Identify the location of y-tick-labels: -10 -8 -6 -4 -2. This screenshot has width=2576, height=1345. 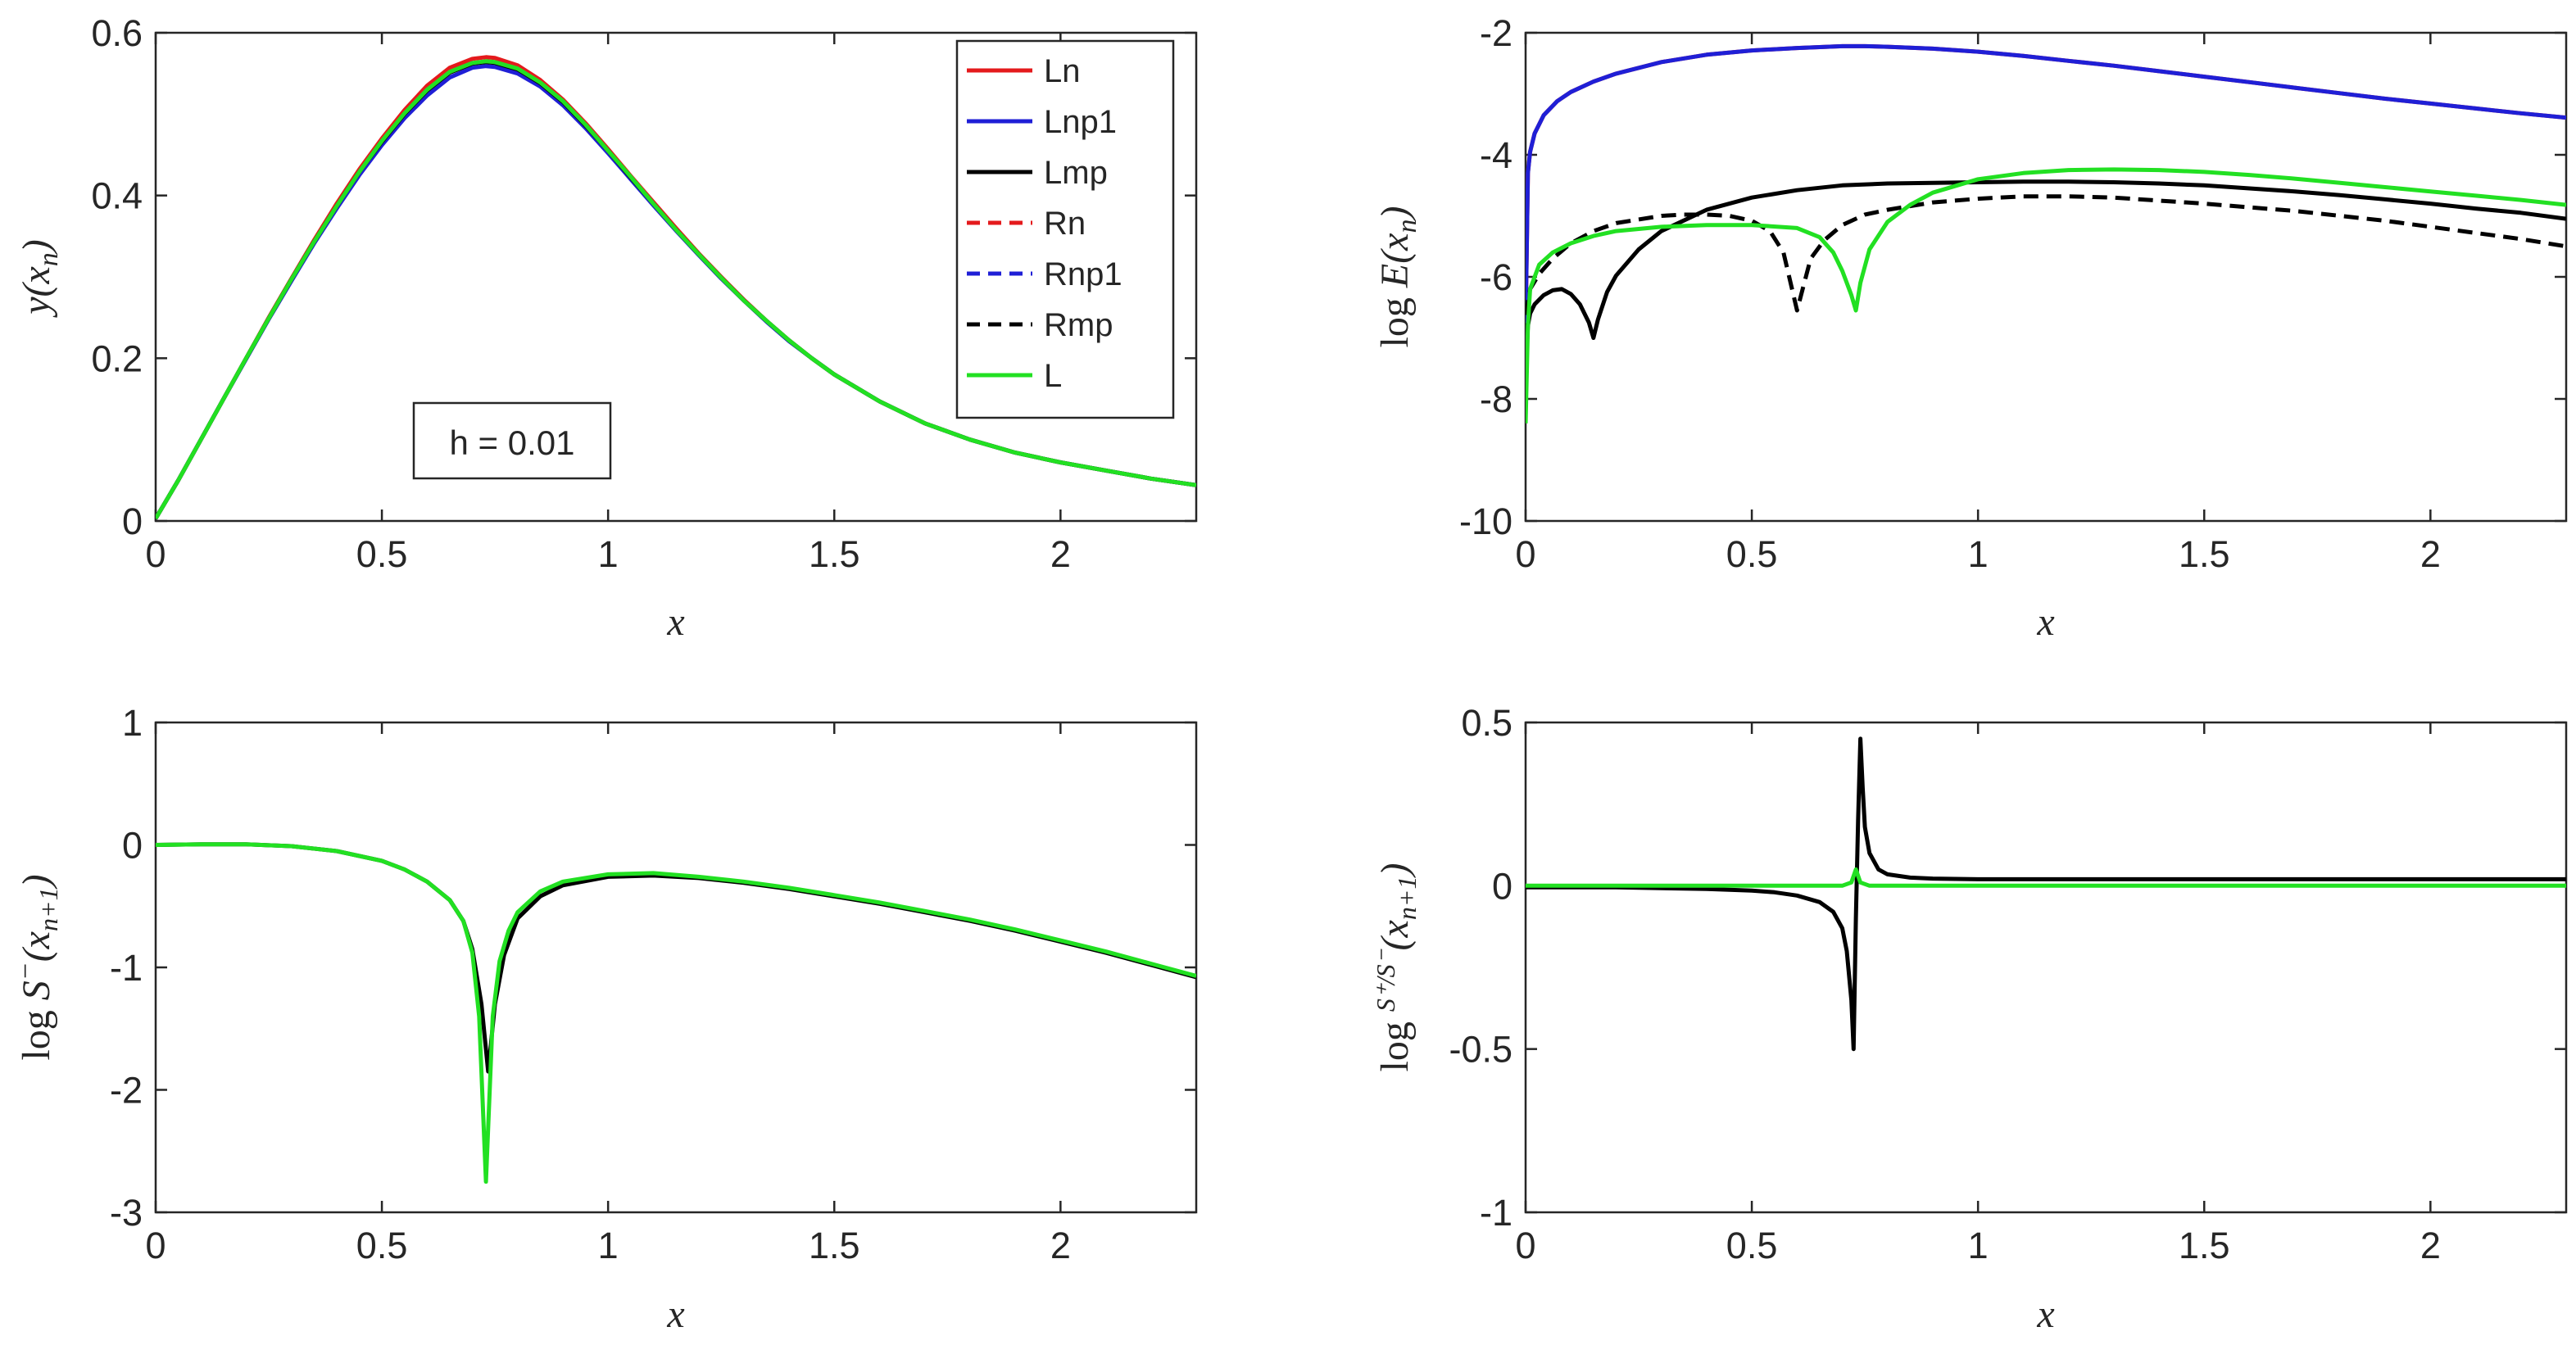
(1485, 277).